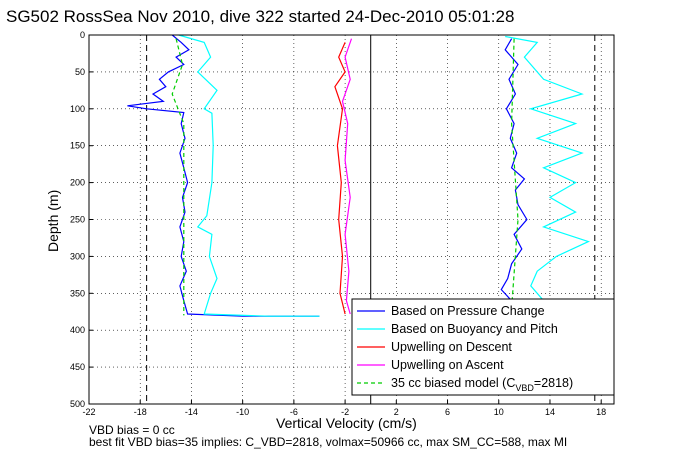 The width and height of the screenshot is (681, 454). I want to click on x-axis-ticks: -22 -18 -14 -10 -6 -2 2 6 10 14 18, so click(344, 408).